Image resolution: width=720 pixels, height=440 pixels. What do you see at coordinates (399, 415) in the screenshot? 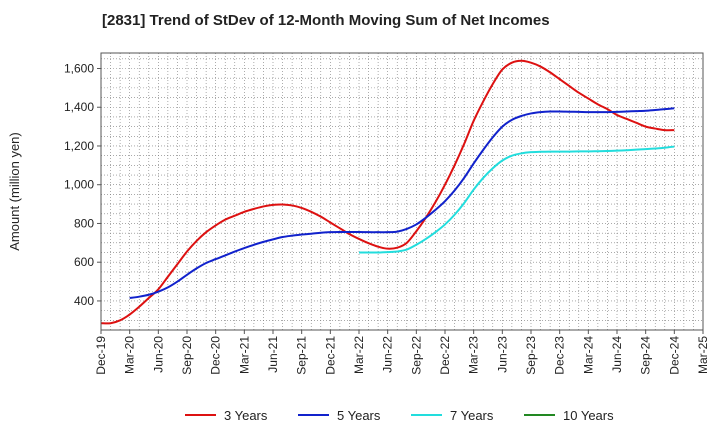
I see `legend: 3 Years 5 Years 7 Years 10 Years` at bounding box center [399, 415].